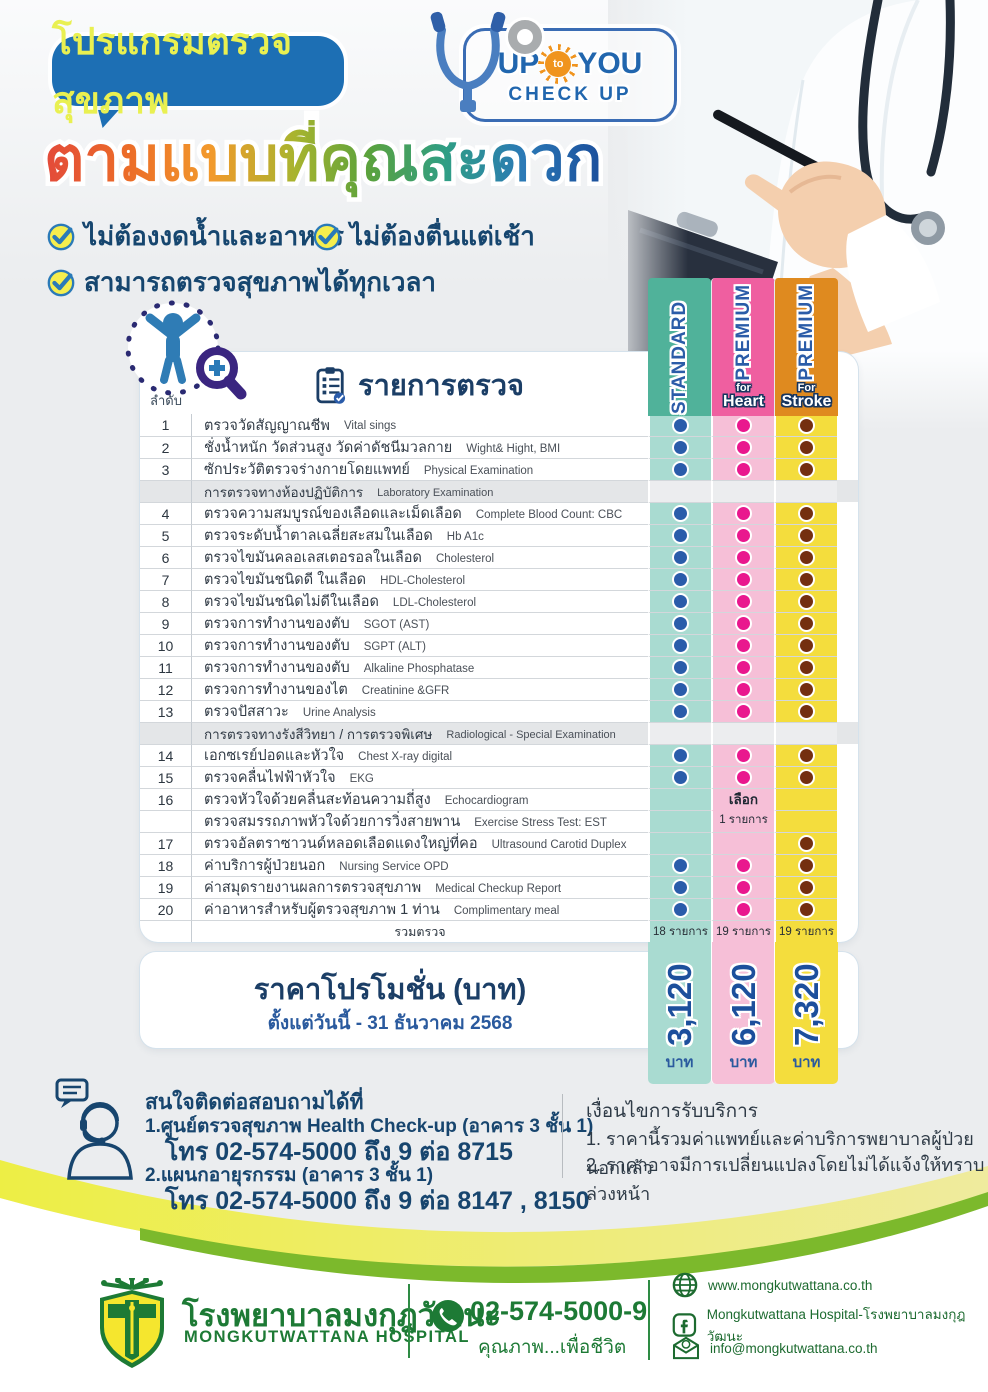  What do you see at coordinates (166, 623) in the screenshot?
I see `row-number: 9` at bounding box center [166, 623].